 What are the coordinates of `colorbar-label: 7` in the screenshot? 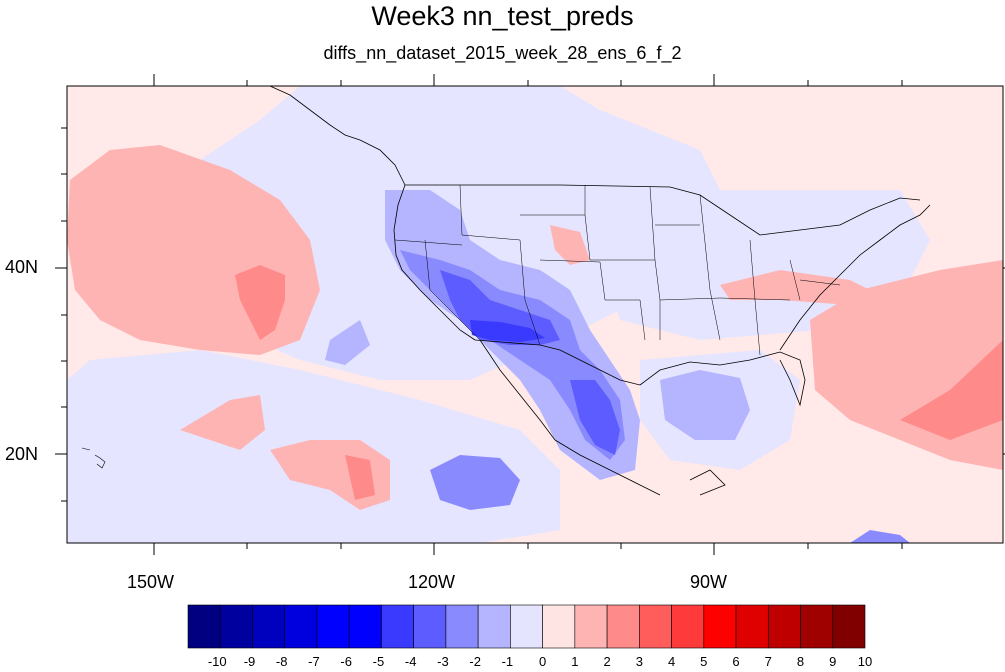 It's located at (768, 661).